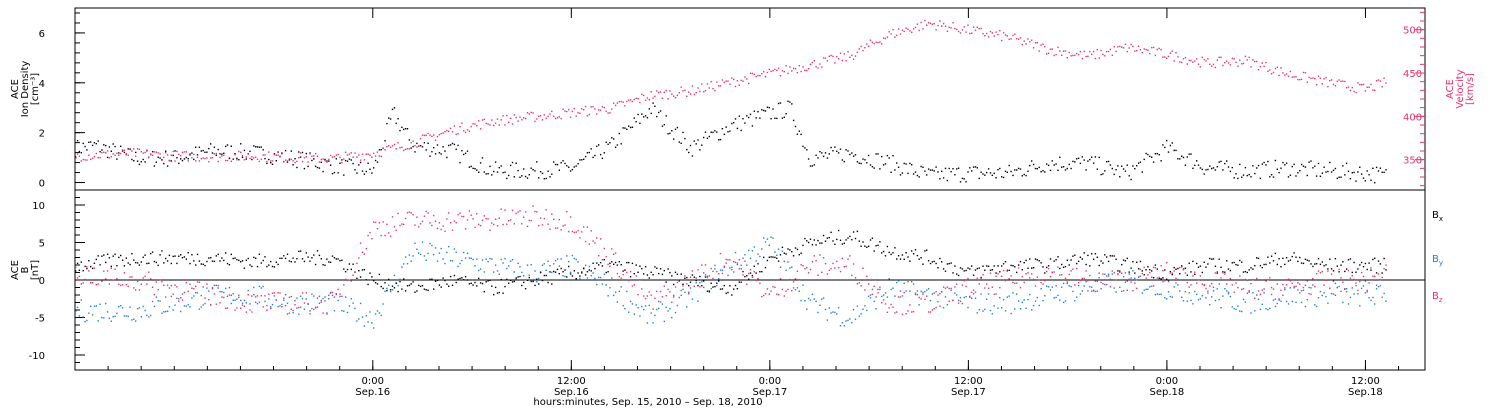 Image resolution: width=1500 pixels, height=410 pixels. Describe the element at coordinates (1412, 161) in the screenshot. I see `velocity-axis-tick-label: 350` at that location.